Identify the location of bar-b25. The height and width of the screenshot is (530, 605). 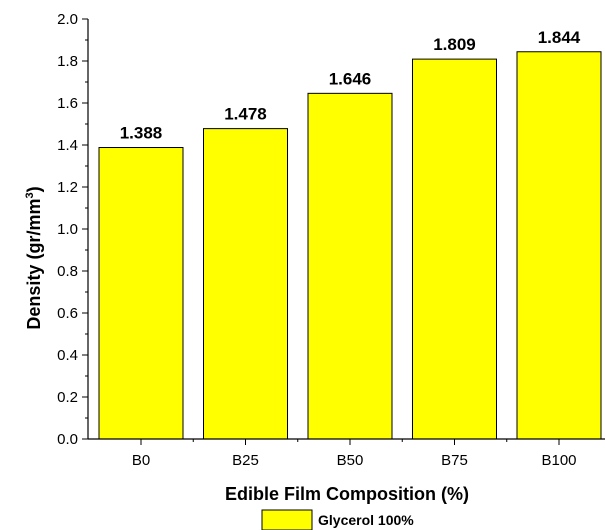
(245, 284).